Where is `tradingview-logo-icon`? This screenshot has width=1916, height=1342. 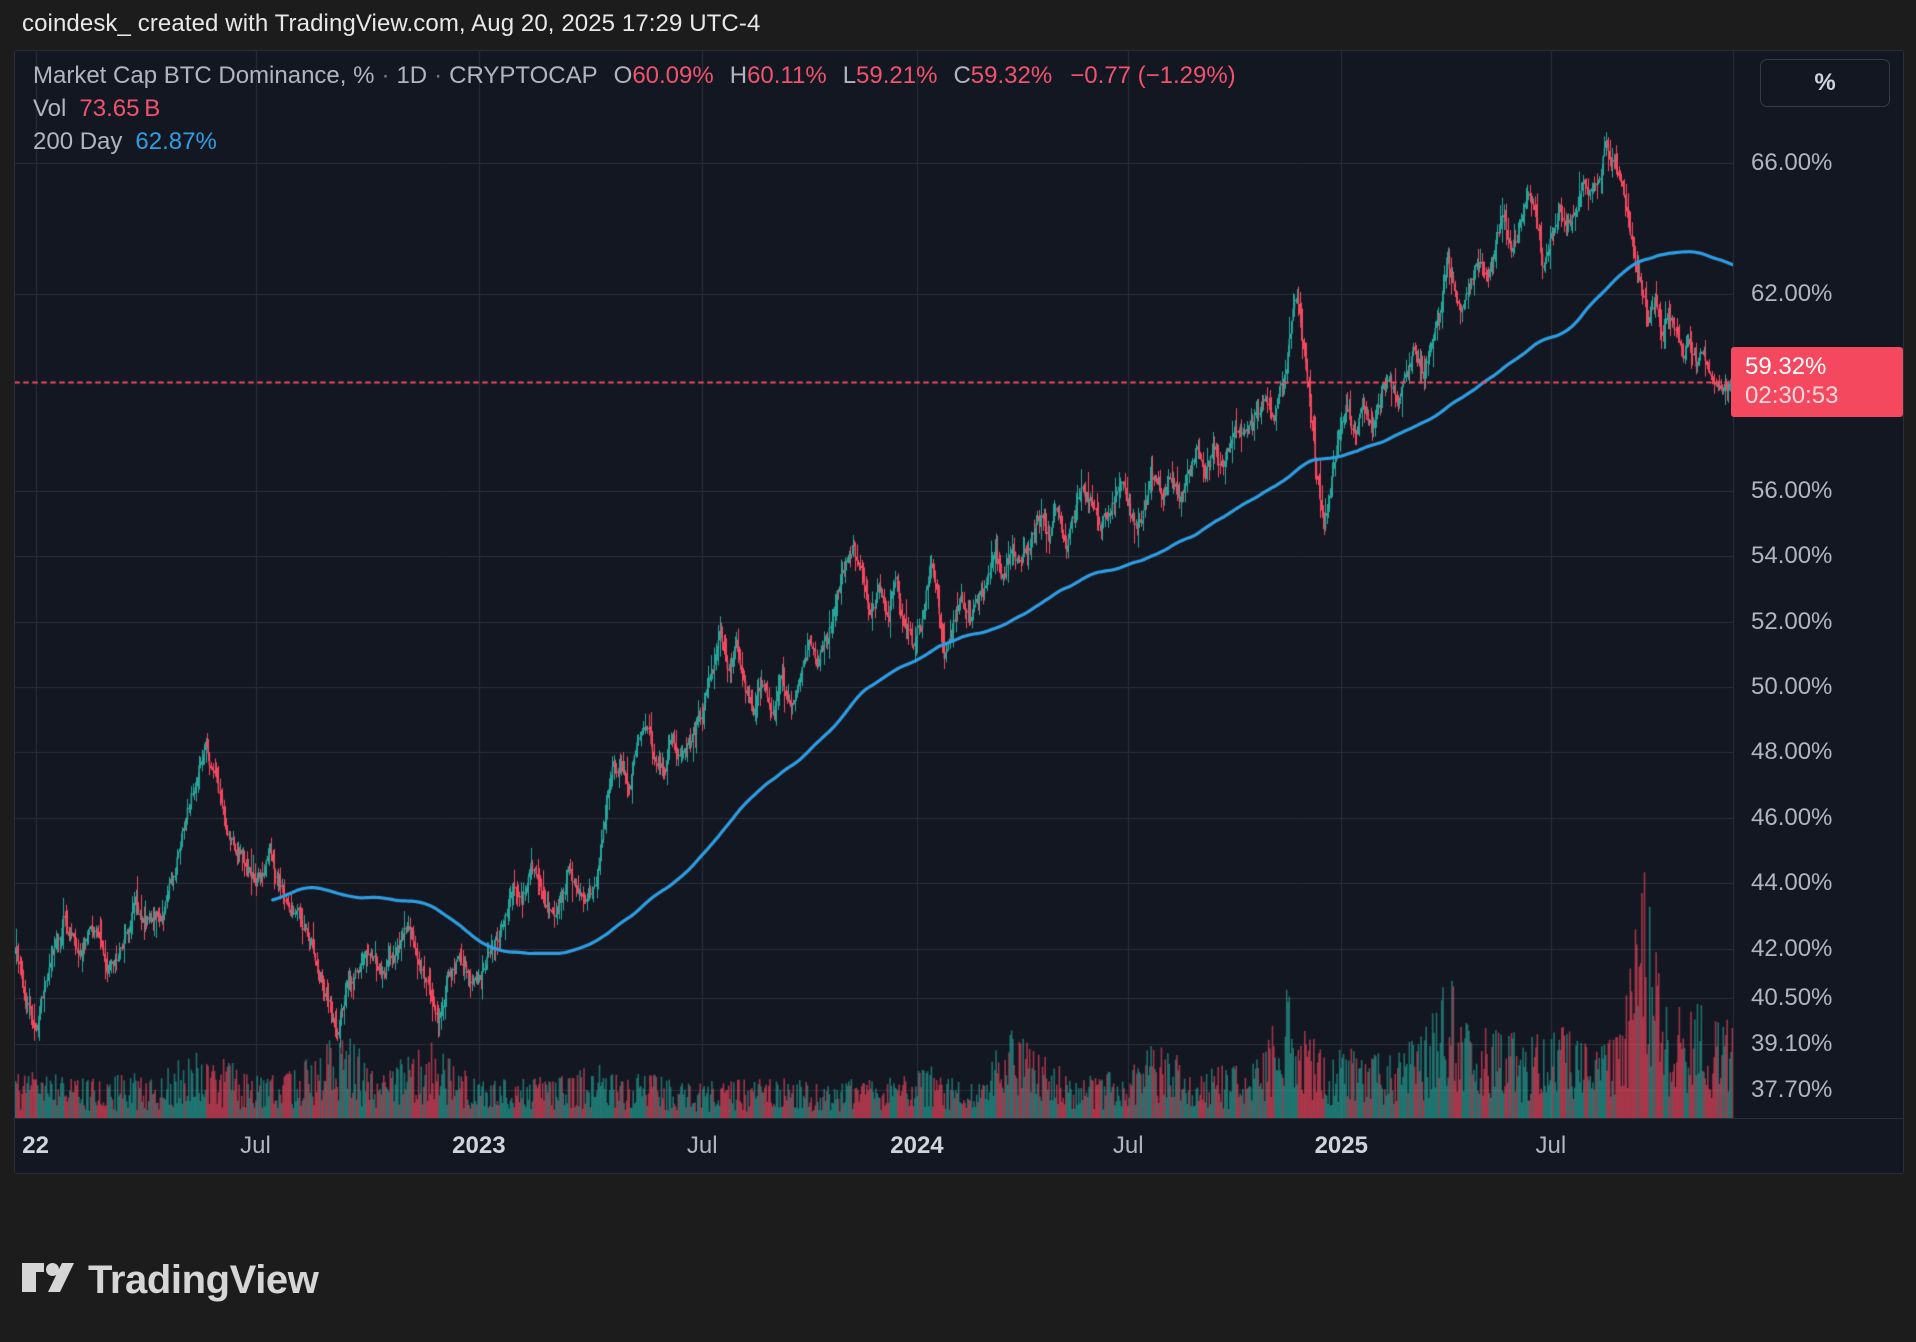 tradingview-logo-icon is located at coordinates (48, 1277).